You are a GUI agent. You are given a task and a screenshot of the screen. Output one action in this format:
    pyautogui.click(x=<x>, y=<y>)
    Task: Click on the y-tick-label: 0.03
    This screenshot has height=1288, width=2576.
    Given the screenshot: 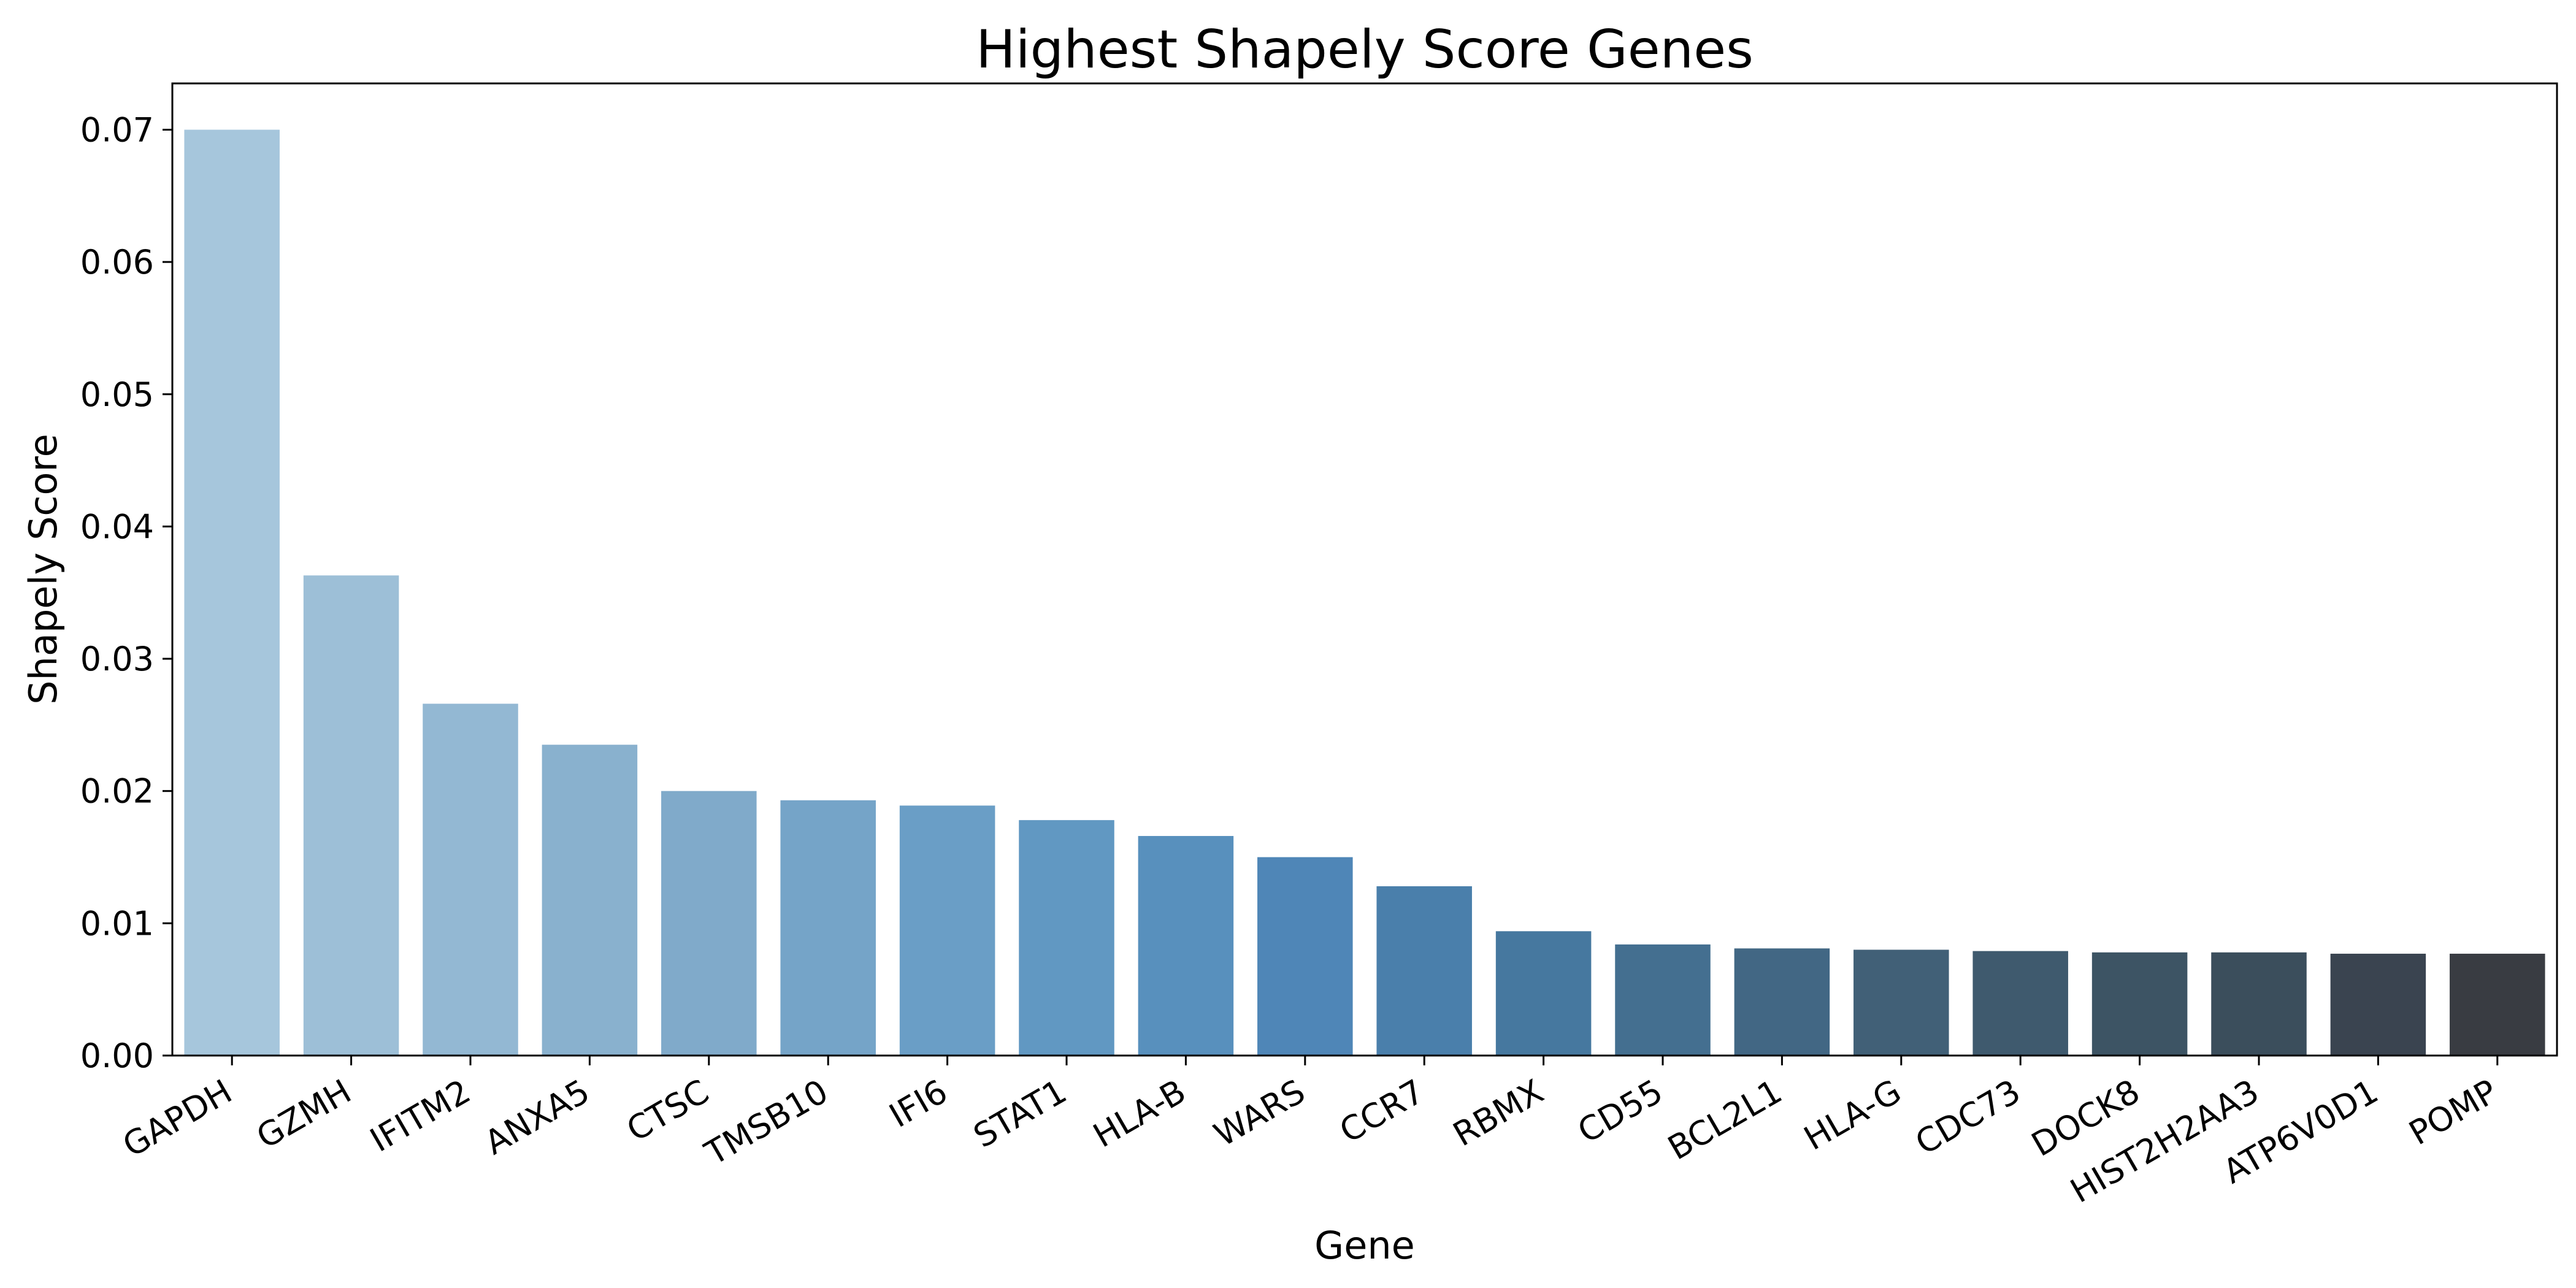 What is the action you would take?
    pyautogui.click(x=117, y=659)
    